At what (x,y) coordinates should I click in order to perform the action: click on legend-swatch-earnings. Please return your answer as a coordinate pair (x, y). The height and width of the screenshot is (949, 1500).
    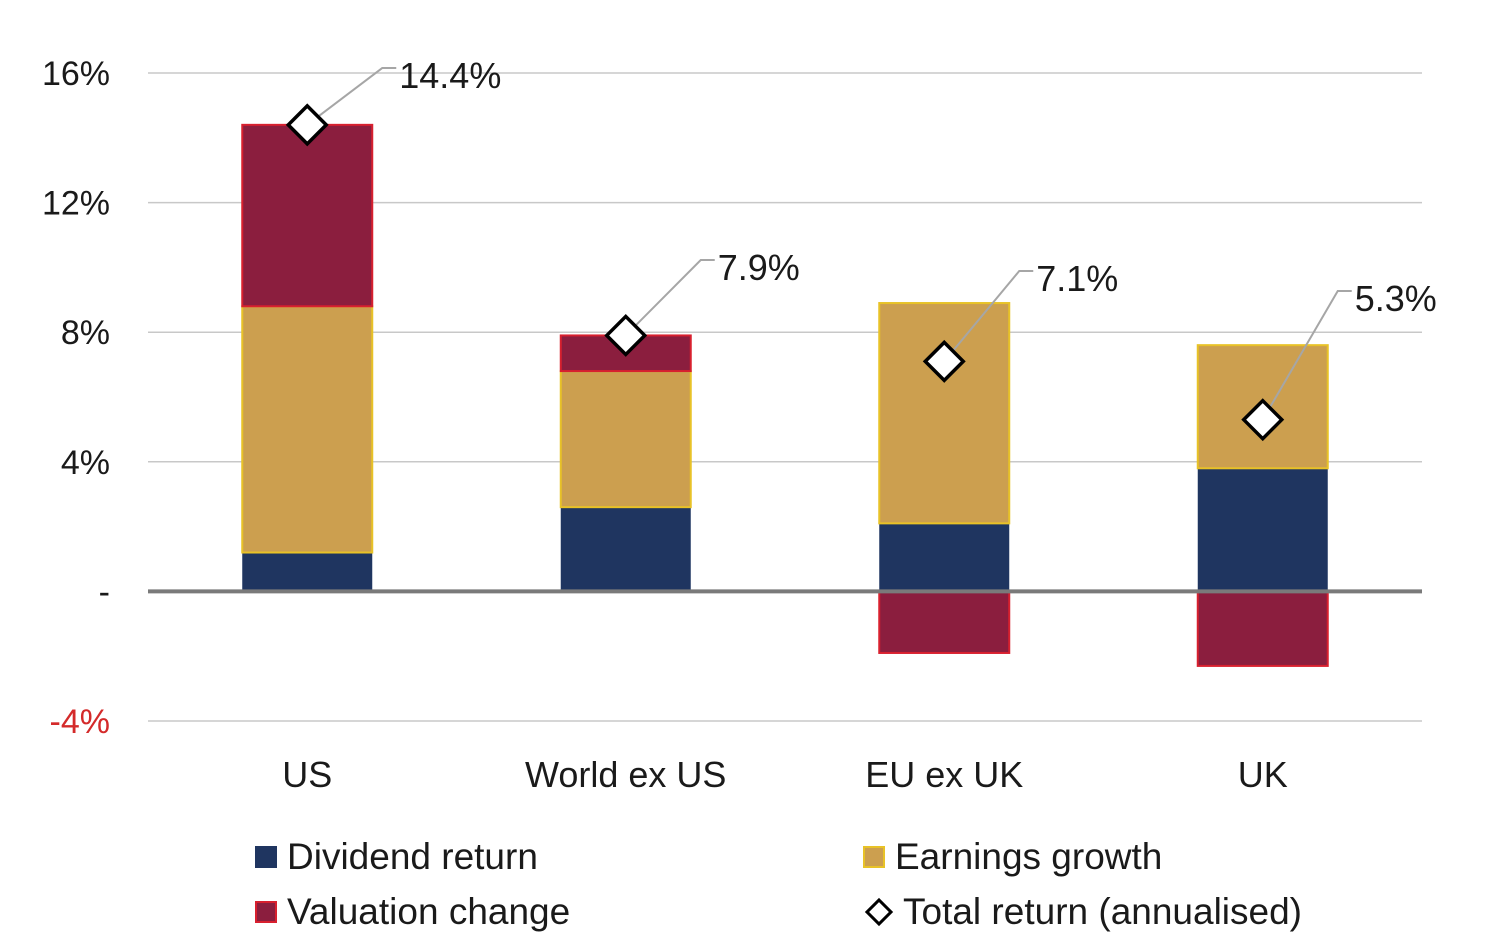
    Looking at the image, I should click on (874, 857).